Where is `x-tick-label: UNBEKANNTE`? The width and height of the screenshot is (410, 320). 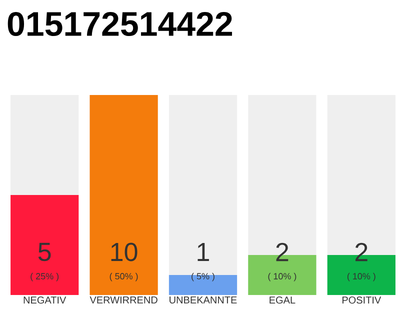
x-tick-label: UNBEKANNTE is located at coordinates (203, 300).